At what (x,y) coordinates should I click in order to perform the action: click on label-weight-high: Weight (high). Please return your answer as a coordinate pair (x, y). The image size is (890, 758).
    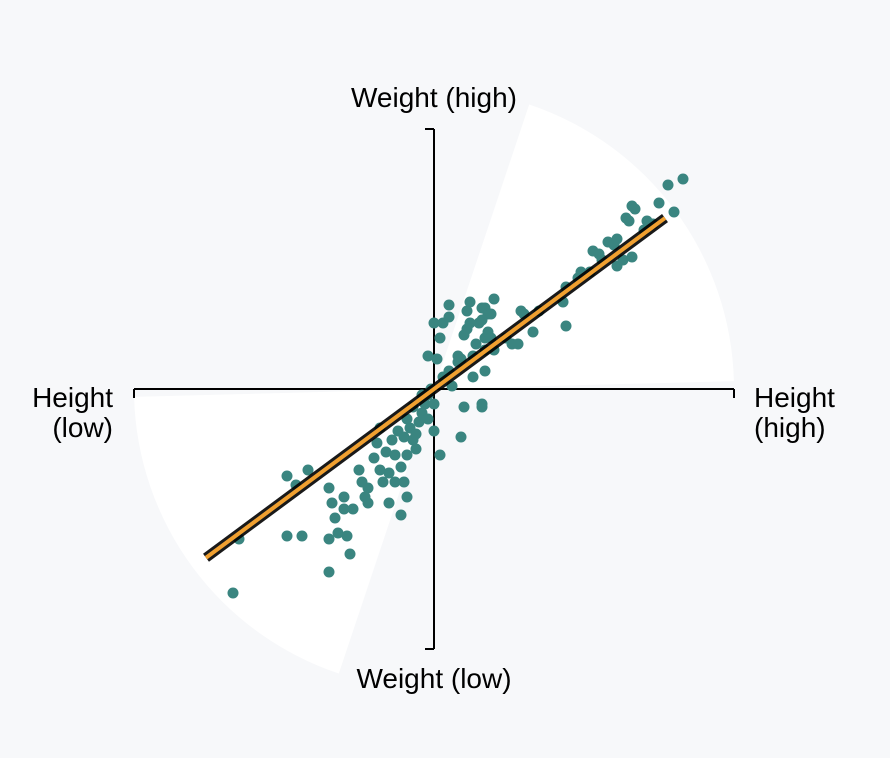
    Looking at the image, I should click on (434, 97).